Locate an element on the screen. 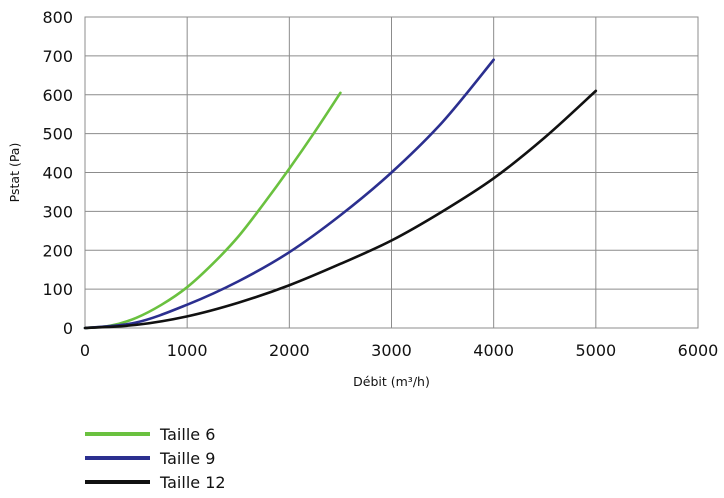 The width and height of the screenshot is (724, 498). legend-label: Taille 12 is located at coordinates (192, 482).